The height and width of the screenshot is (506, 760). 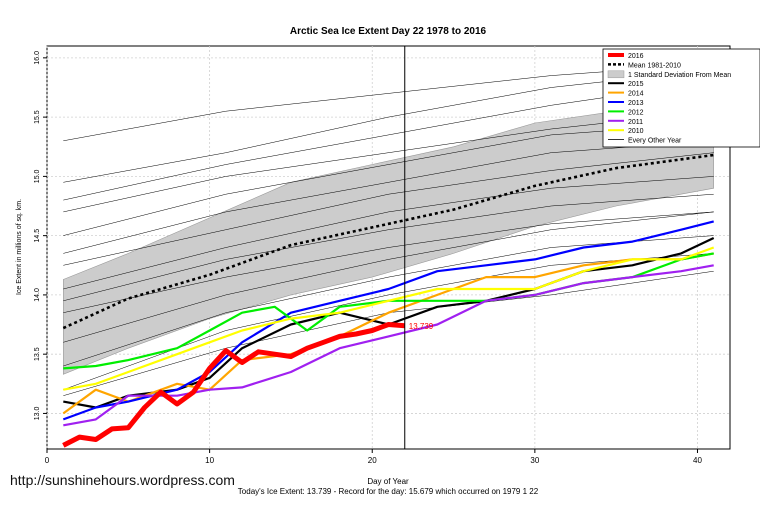 I want to click on legend-label: 2016, so click(x=636, y=56).